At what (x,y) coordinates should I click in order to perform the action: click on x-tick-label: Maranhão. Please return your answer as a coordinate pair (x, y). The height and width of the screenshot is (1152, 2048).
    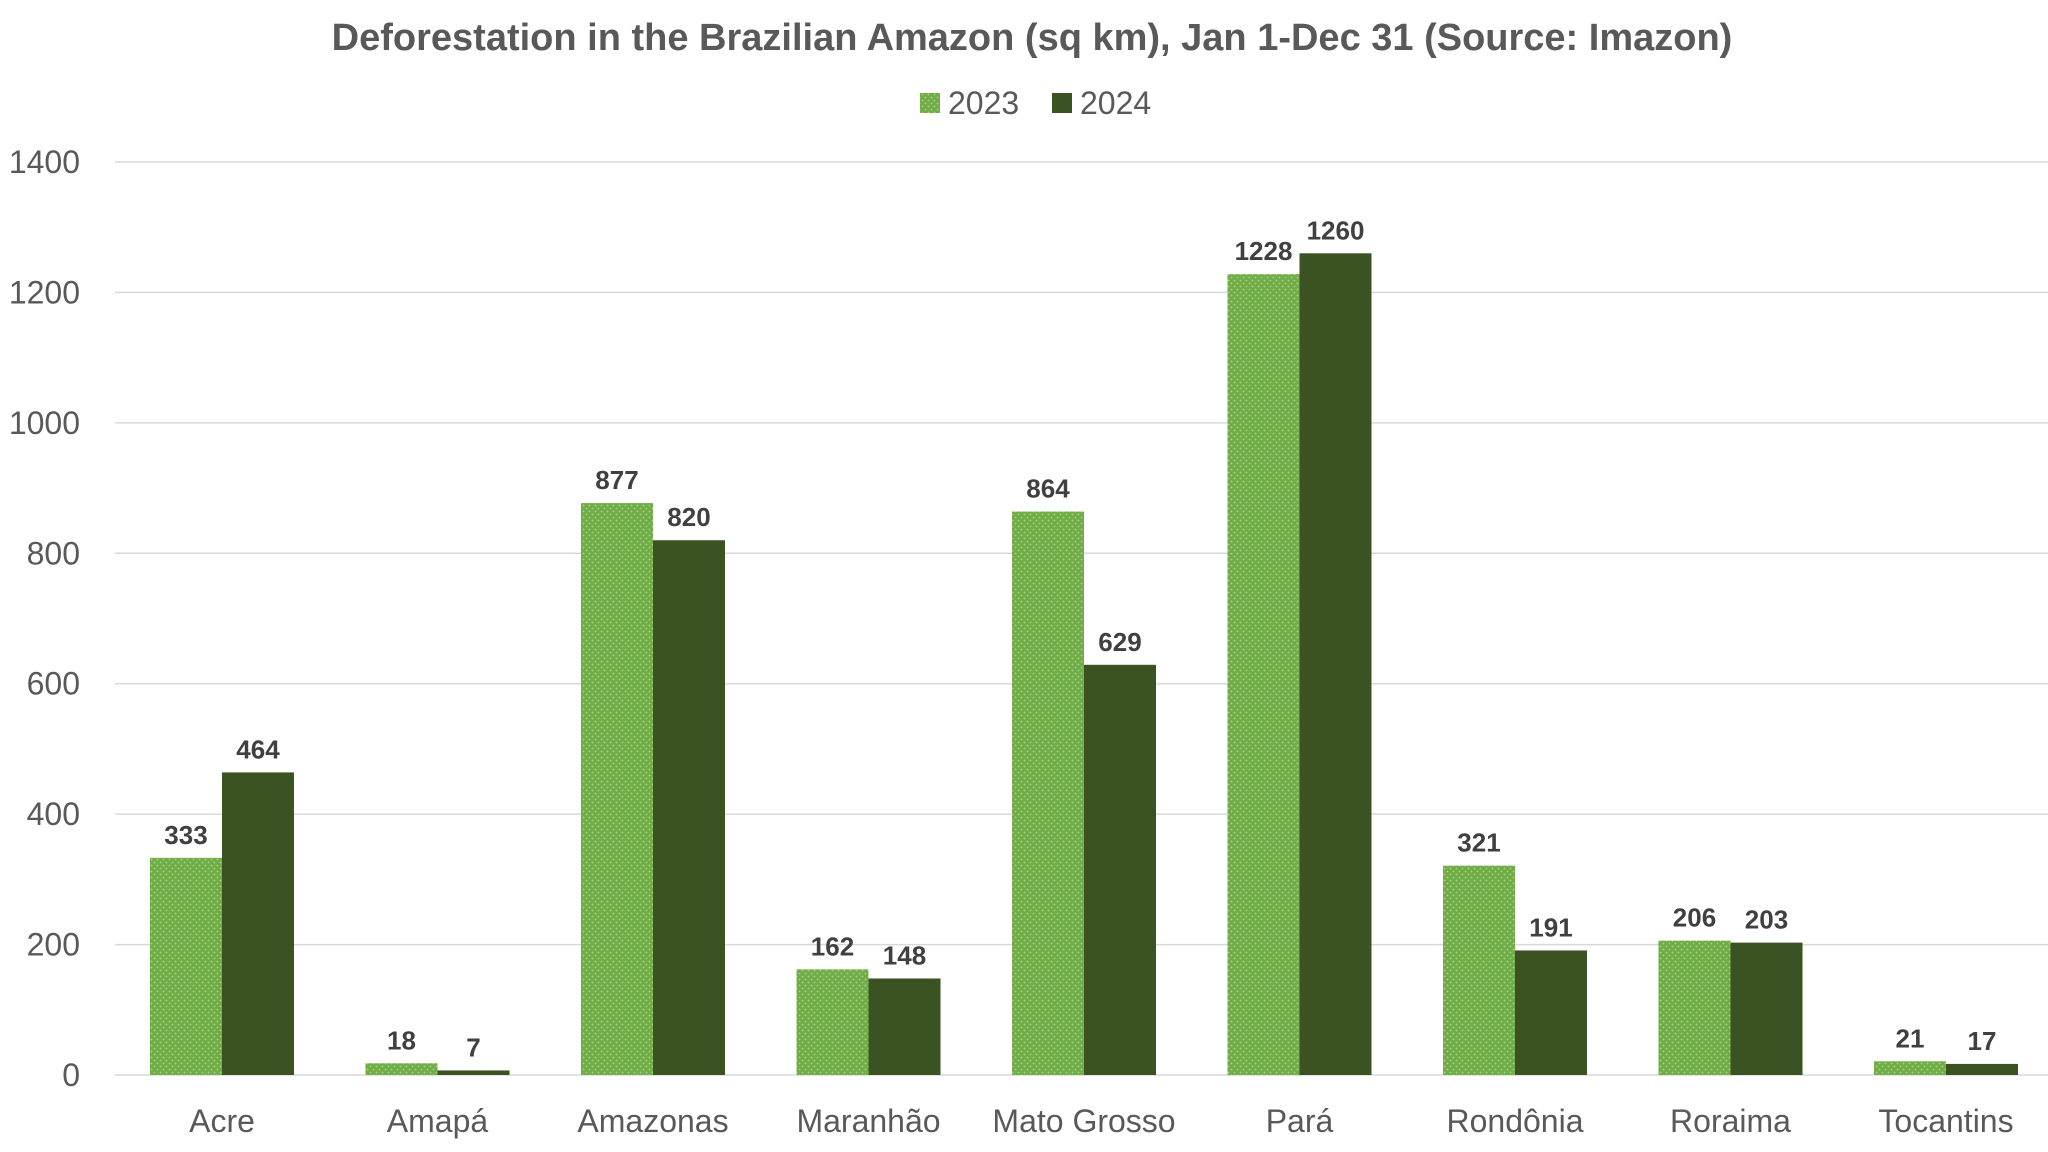
    Looking at the image, I should click on (868, 1121).